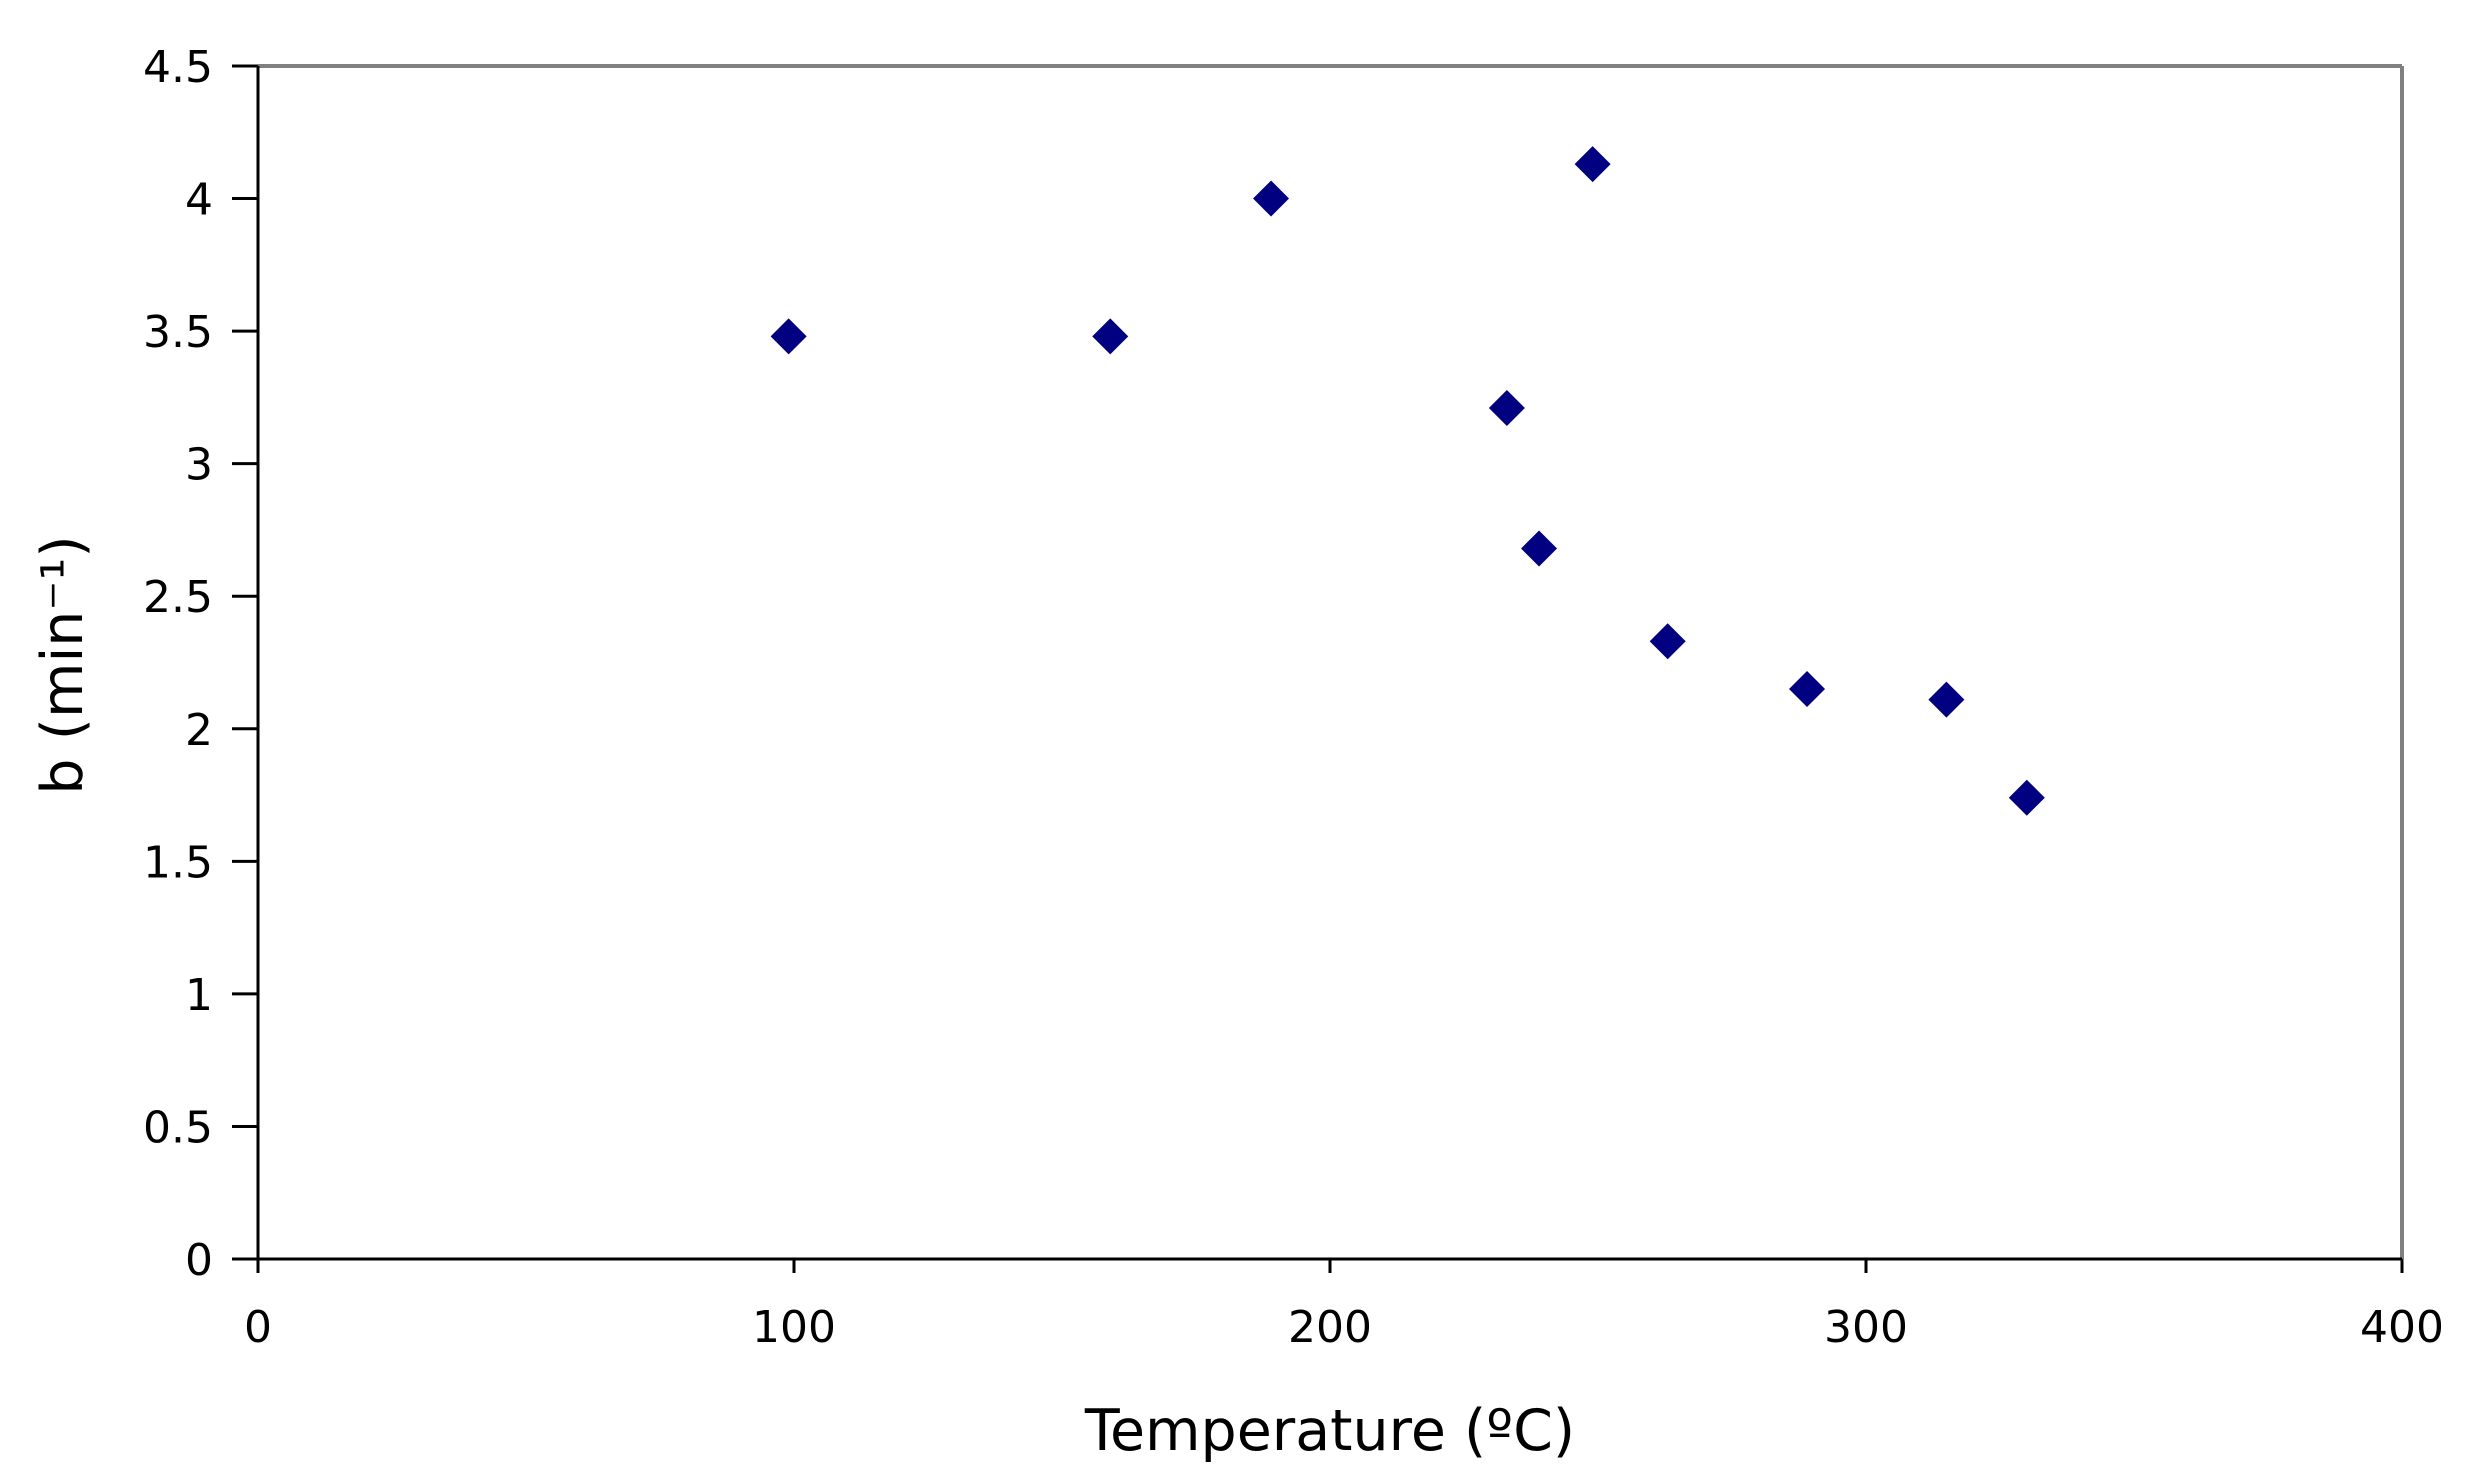 Image resolution: width=2478 pixels, height=1482 pixels. Describe the element at coordinates (178, 862) in the screenshot. I see `y-tick-label: 1.5` at that location.